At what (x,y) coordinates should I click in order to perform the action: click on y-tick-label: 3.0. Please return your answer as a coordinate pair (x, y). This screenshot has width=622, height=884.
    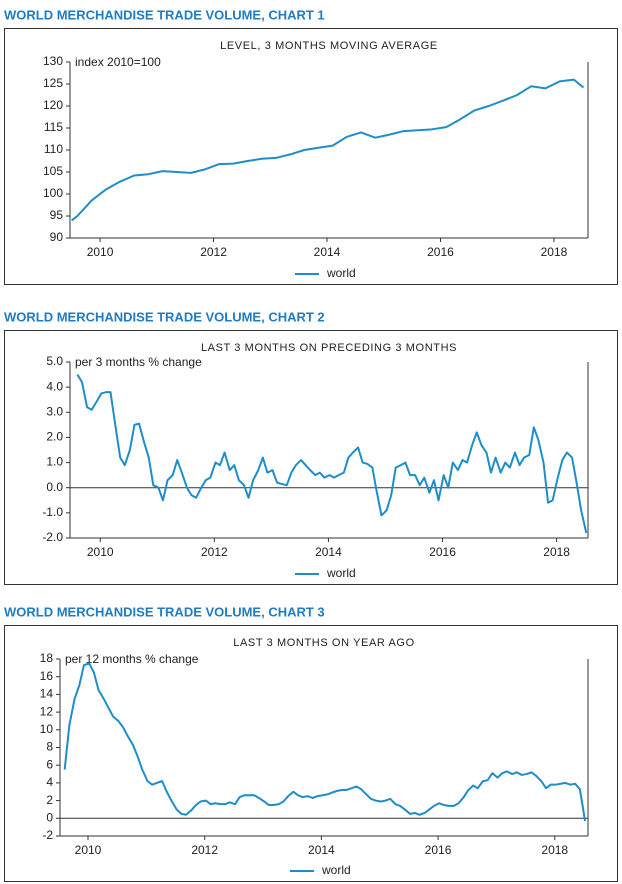
    Looking at the image, I should click on (54, 411).